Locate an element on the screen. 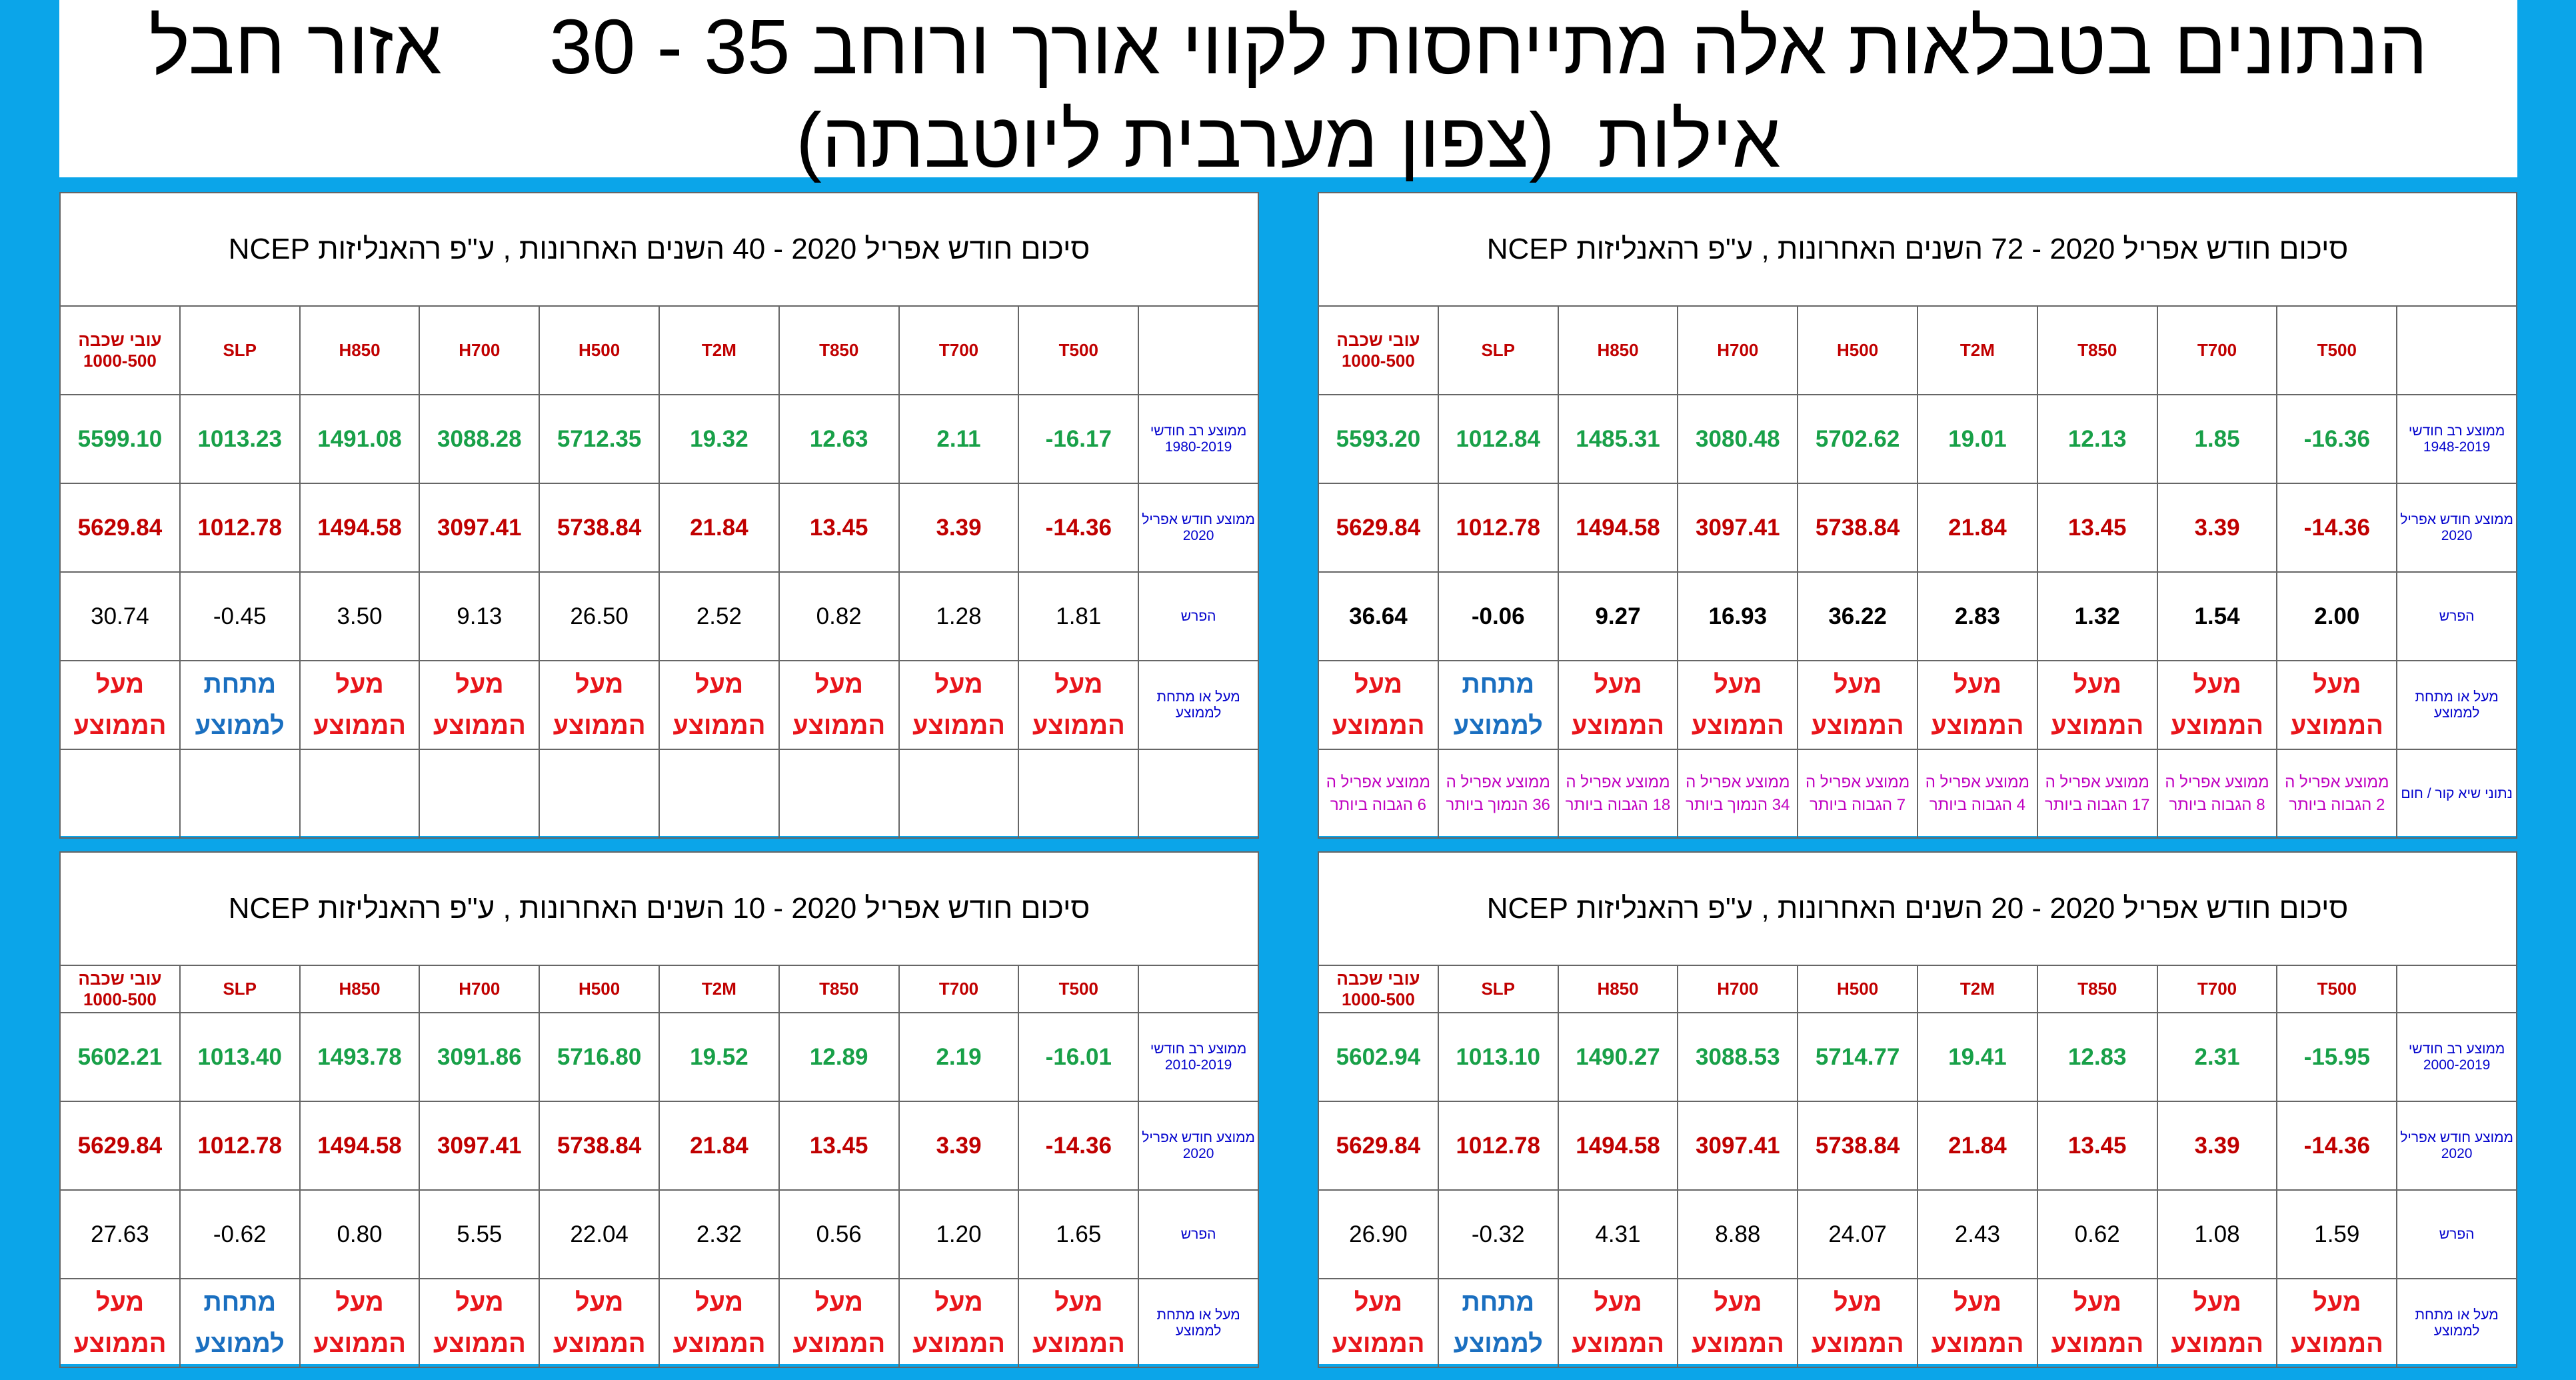 Image resolution: width=2576 pixels, height=1380 pixels. row-label: ממוצע רב חודשי 2010-2019 is located at coordinates (1199, 1057).